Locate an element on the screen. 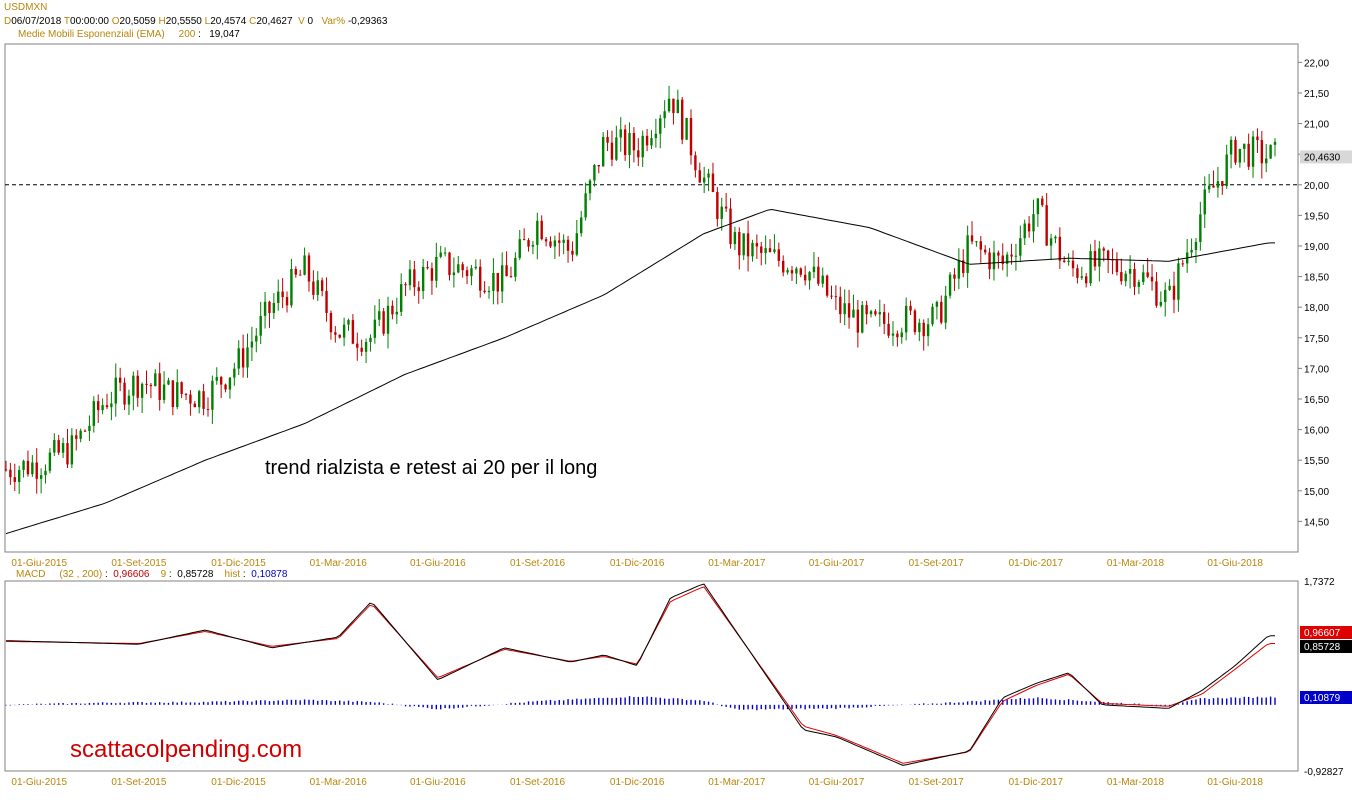 The image size is (1352, 800). x-tick-label: 01-Giu-2017 is located at coordinates (837, 782).